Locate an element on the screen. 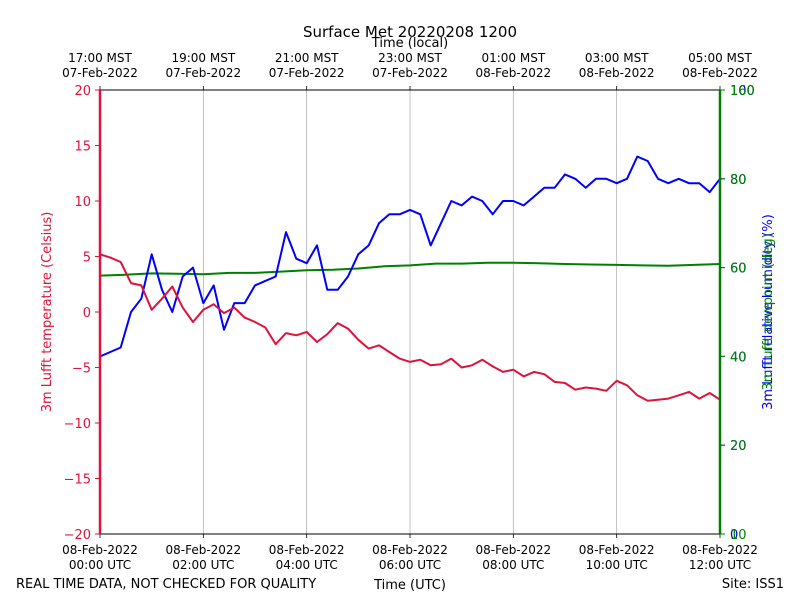  site-label: Site: ISS1 is located at coordinates (753, 584).